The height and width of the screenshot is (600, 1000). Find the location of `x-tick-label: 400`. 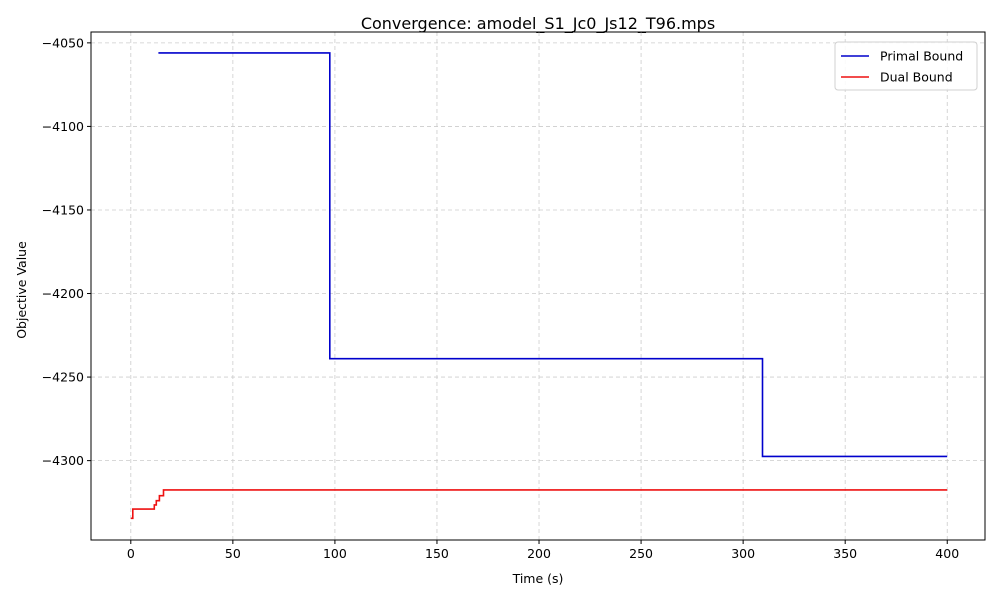

x-tick-label: 400 is located at coordinates (947, 553).